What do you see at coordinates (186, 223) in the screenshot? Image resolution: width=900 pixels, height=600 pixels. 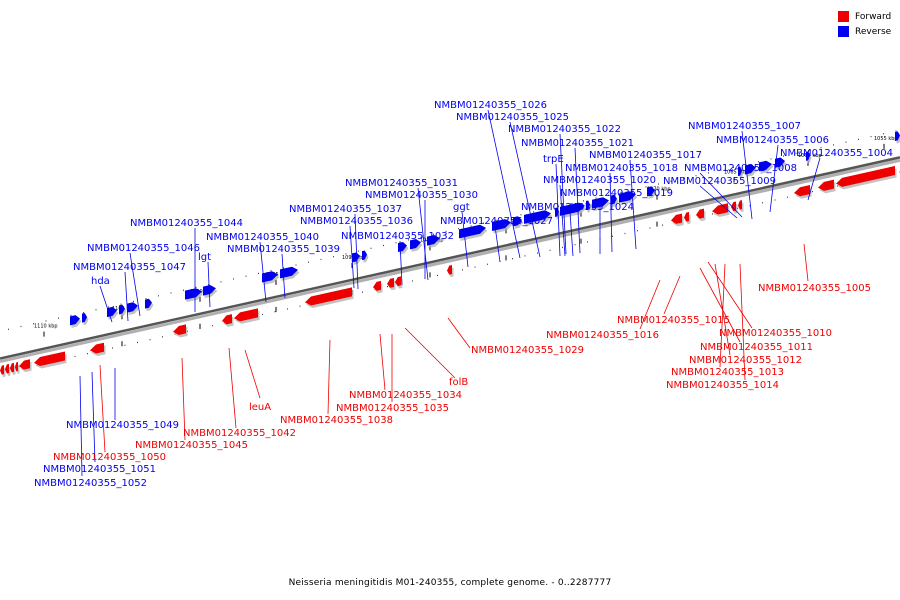 I see `reverse-gene-label: NMBM01240355_1044` at bounding box center [186, 223].